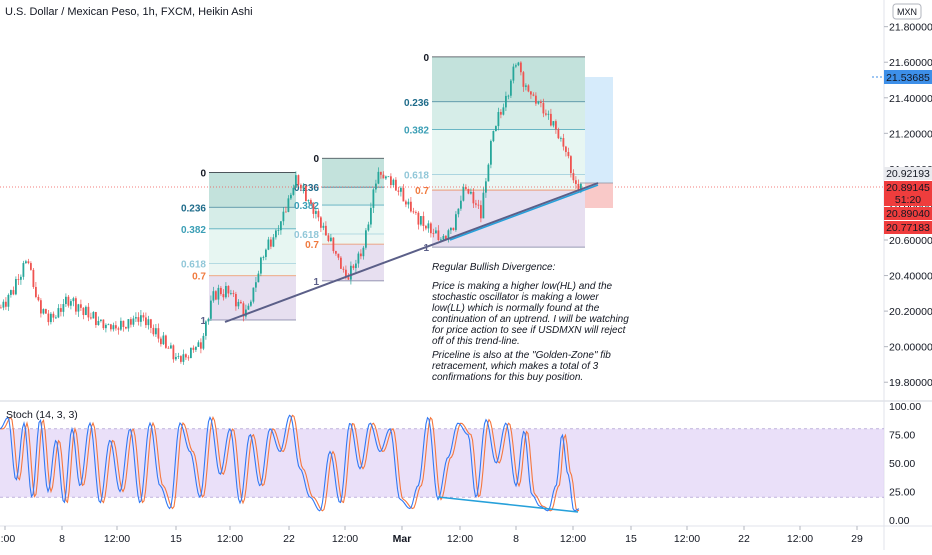 Image resolution: width=932 pixels, height=555 pixels. I want to click on price-tick-label: 20.60000, so click(910, 241).